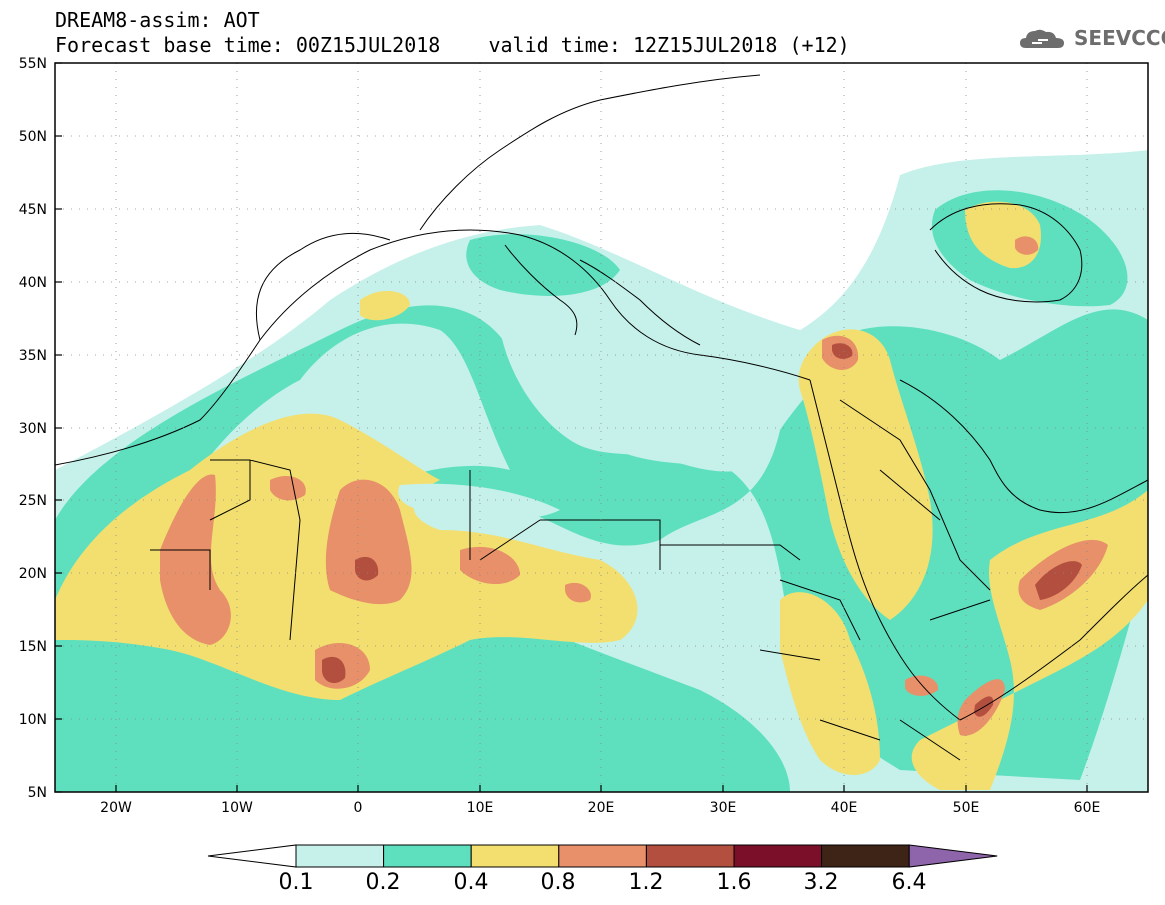 This screenshot has height=905, width=1165. I want to click on lon-label: 10W, so click(237, 808).